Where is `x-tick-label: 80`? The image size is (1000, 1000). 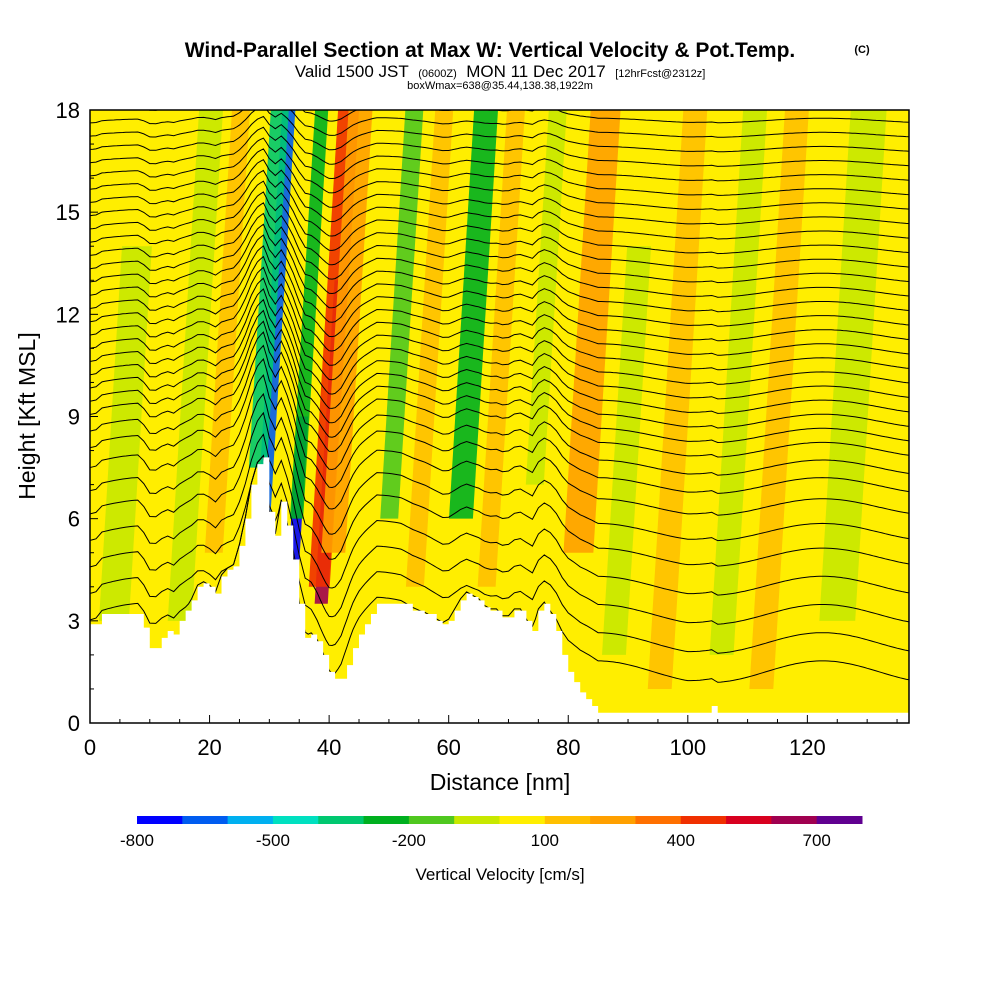 x-tick-label: 80 is located at coordinates (568, 747).